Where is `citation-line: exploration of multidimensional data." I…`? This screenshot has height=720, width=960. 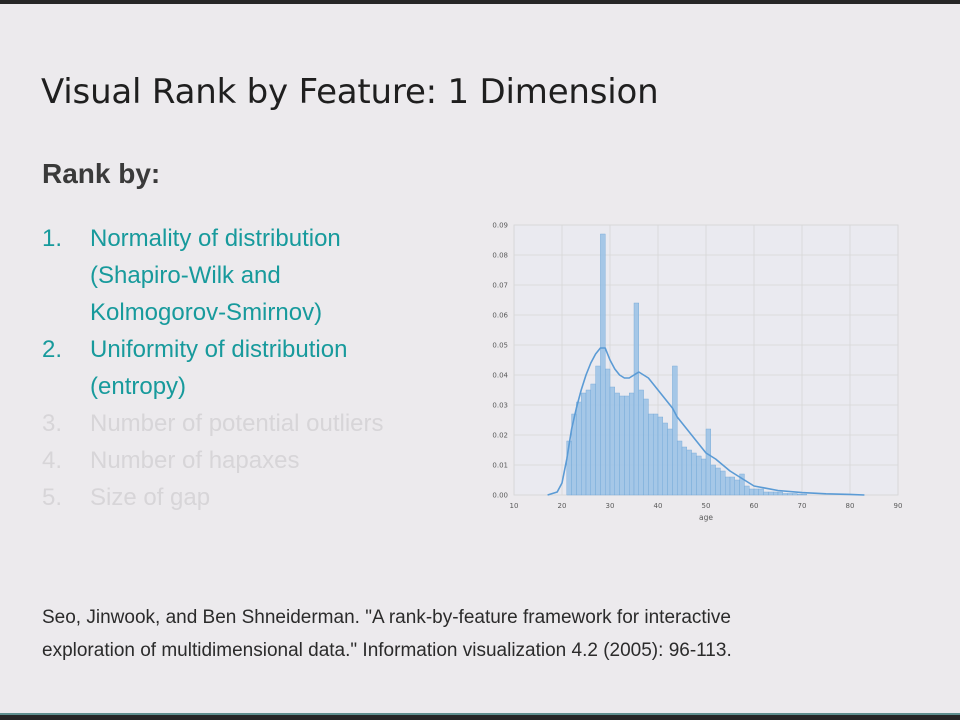 citation-line: exploration of multidimensional data." I… is located at coordinates (387, 650).